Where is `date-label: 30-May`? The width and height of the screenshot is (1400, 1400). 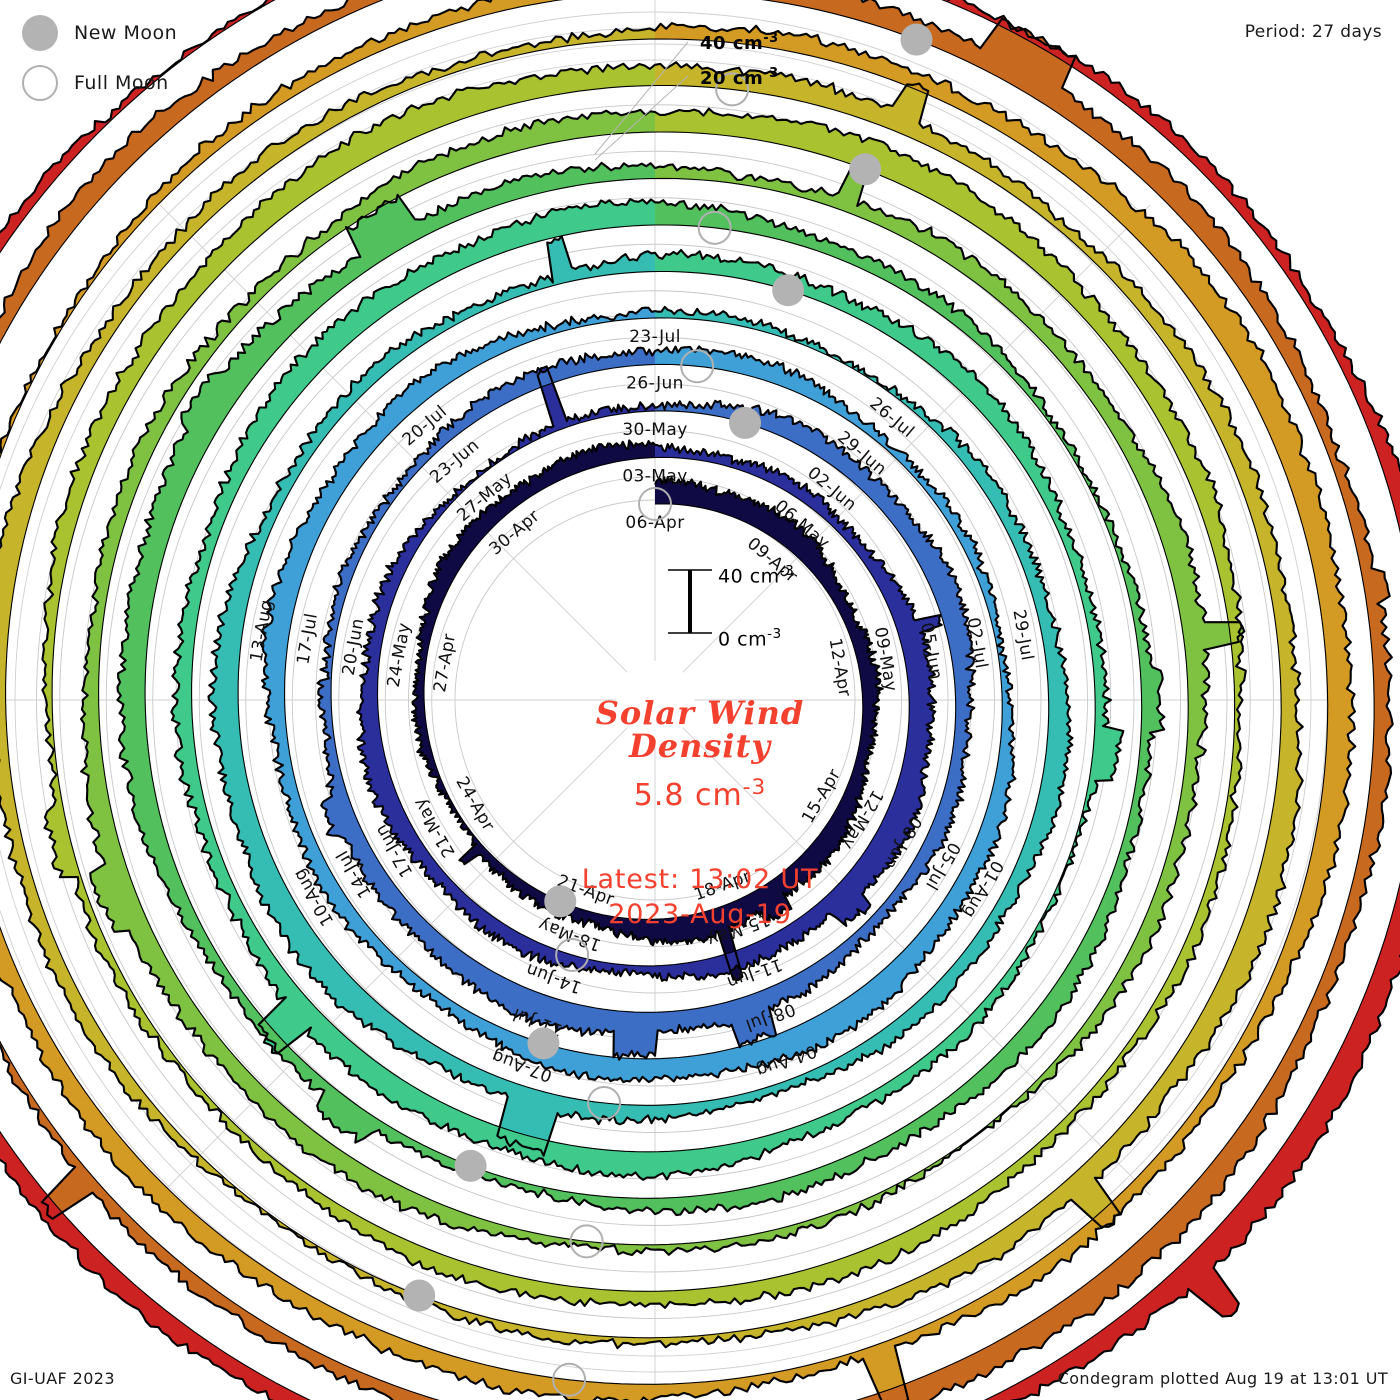
date-label: 30-May is located at coordinates (654, 430).